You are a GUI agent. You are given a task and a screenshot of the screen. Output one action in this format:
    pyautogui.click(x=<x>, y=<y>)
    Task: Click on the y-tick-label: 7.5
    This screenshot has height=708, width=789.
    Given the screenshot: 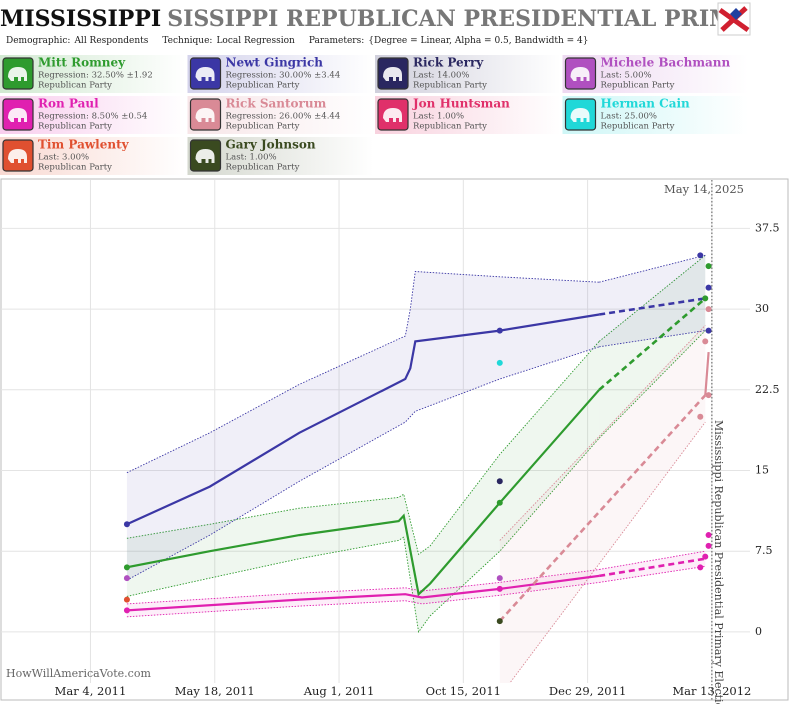 What is the action you would take?
    pyautogui.click(x=764, y=550)
    